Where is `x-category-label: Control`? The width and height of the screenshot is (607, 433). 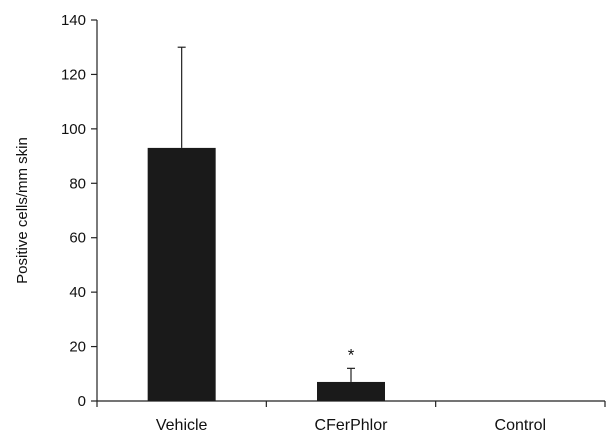
x-category-label: Control is located at coordinates (521, 425).